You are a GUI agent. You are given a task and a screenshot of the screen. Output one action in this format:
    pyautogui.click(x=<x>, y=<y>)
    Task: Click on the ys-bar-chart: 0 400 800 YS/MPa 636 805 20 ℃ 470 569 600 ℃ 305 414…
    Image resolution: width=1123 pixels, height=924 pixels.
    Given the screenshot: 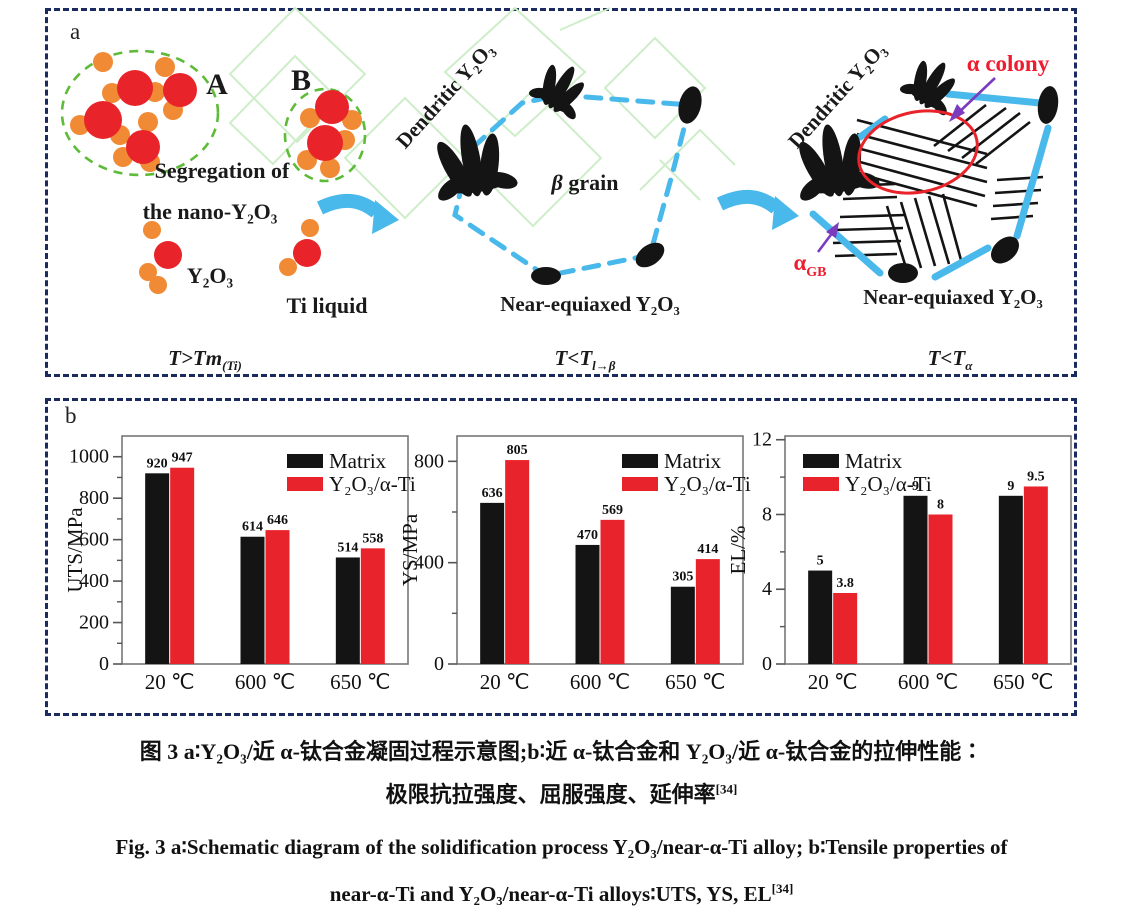 What is the action you would take?
    pyautogui.click(x=574, y=564)
    